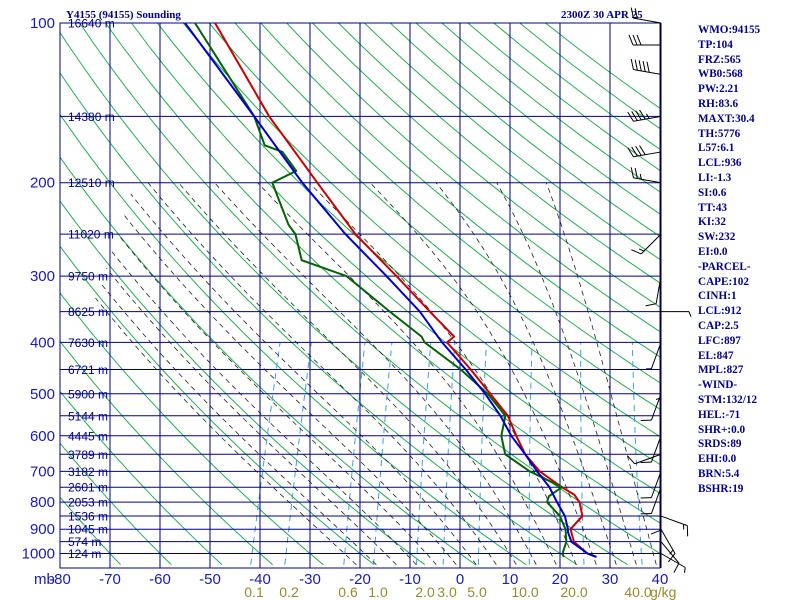 This screenshot has height=600, width=800. I want to click on pressure-tick-label: 200, so click(42, 183).